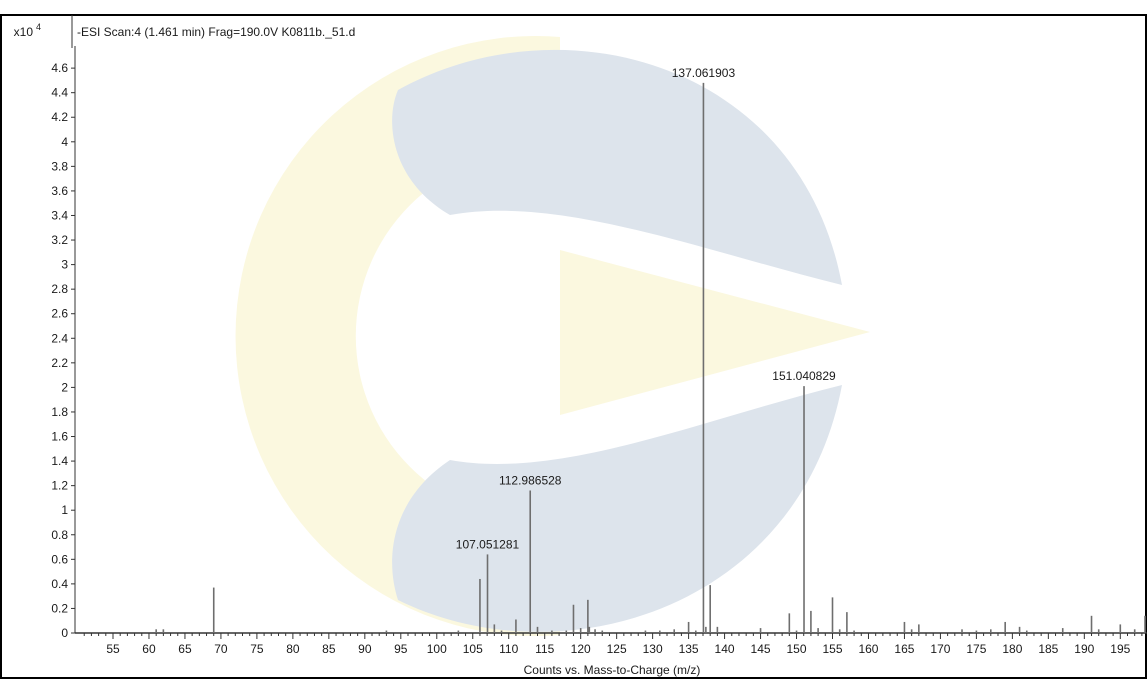  I want to click on y-tick-label: 4.4, so click(59, 93).